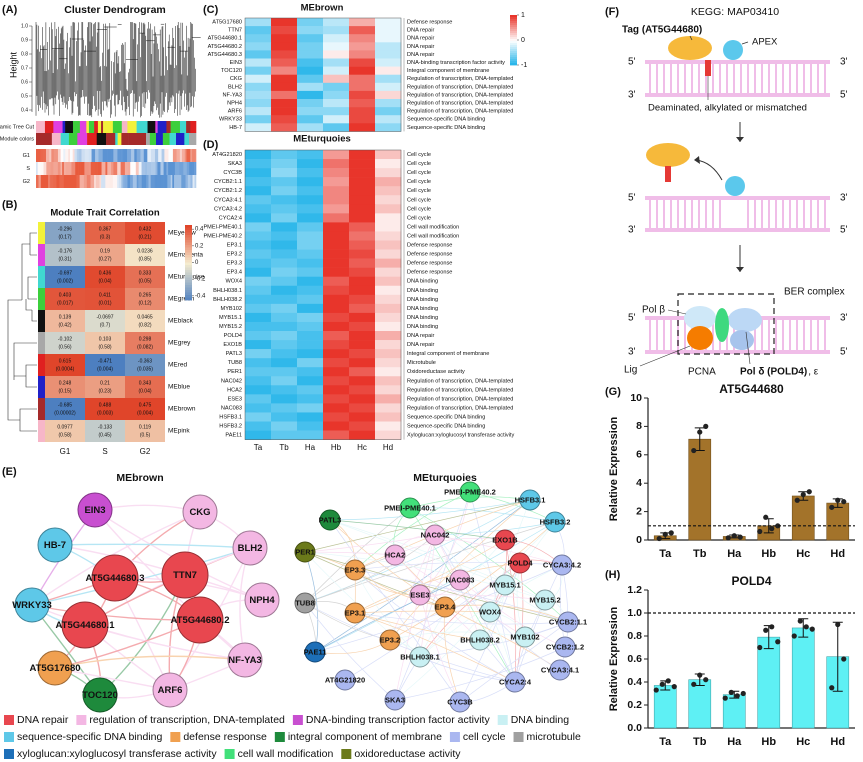  Describe the element at coordinates (445, 606) in the screenshot. I see `node-label: EP3.4` at that location.